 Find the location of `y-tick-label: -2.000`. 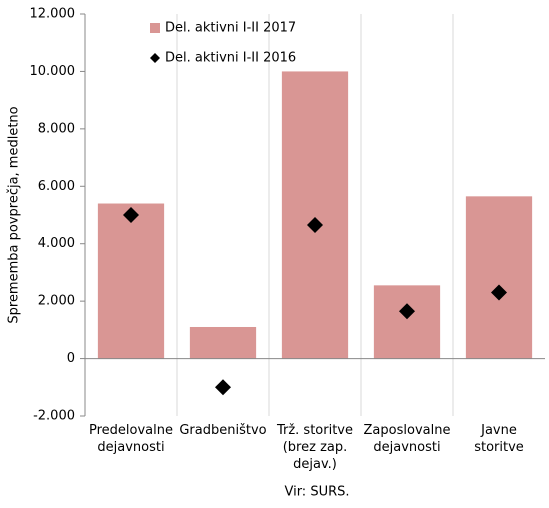

y-tick-label: -2.000 is located at coordinates (54, 416).